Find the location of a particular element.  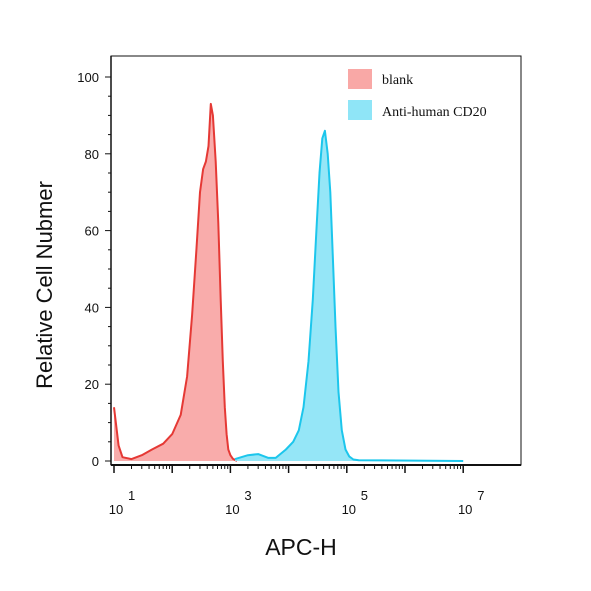

series-area-blank is located at coordinates (175, 282).